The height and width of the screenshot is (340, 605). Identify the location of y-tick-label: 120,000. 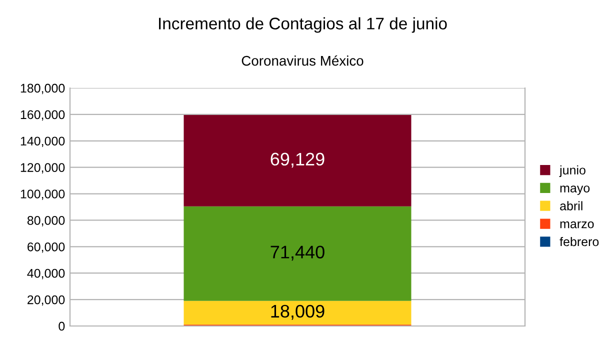
(42, 168).